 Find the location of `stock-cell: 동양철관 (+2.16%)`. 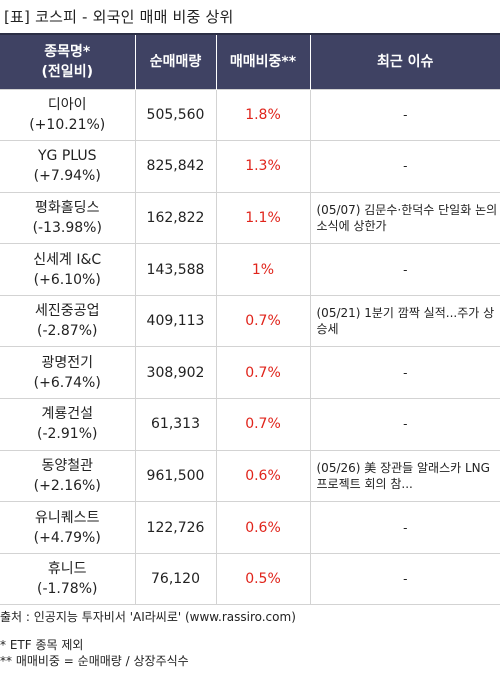

stock-cell: 동양철관 (+2.16%) is located at coordinates (67, 475).